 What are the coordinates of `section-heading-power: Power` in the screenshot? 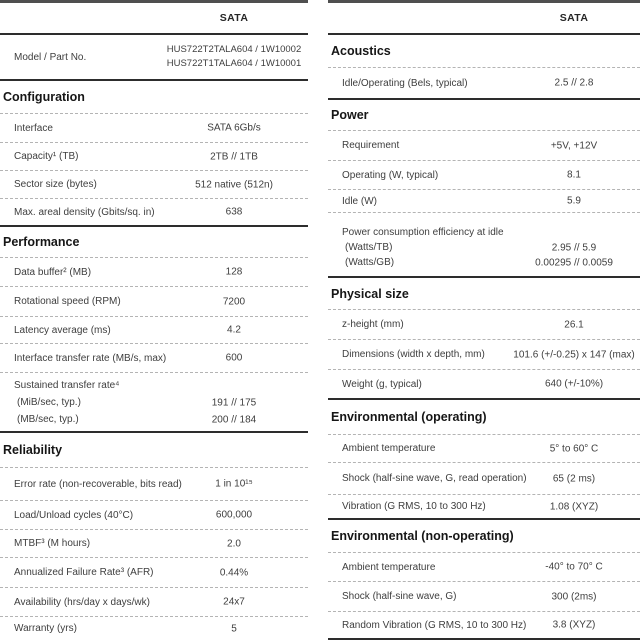 It's located at (484, 115).